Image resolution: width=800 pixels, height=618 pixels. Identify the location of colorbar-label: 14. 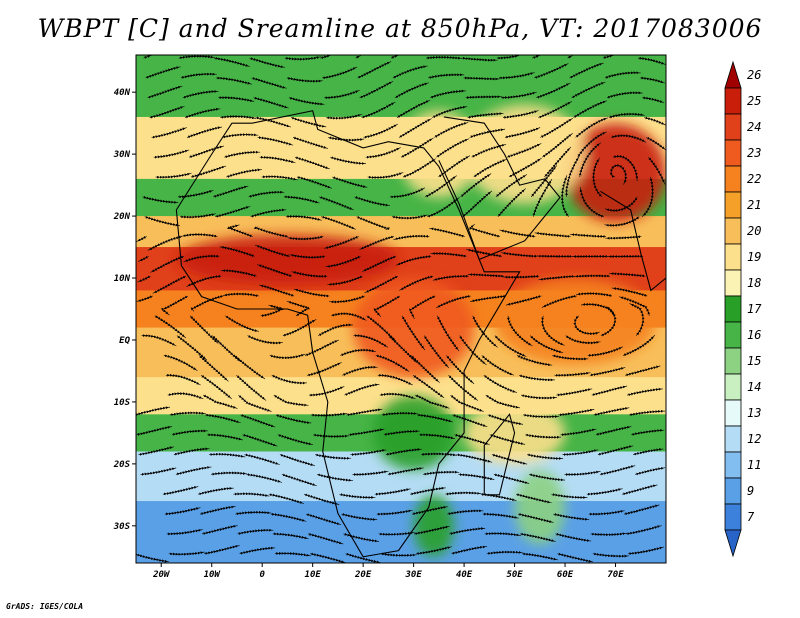
(754, 387).